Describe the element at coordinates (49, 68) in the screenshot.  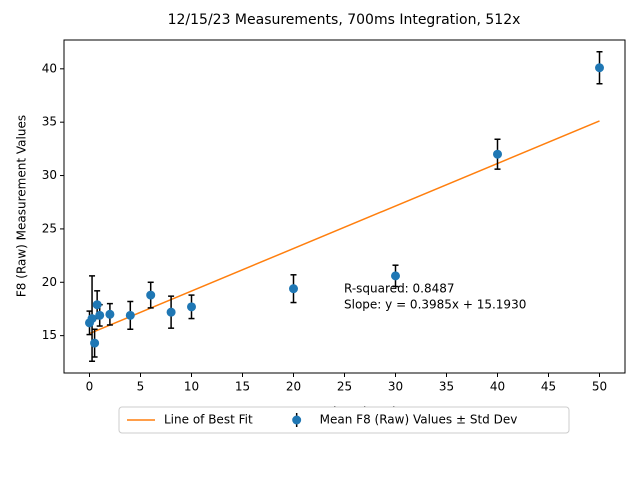
I see `y-tick-label: 40` at that location.